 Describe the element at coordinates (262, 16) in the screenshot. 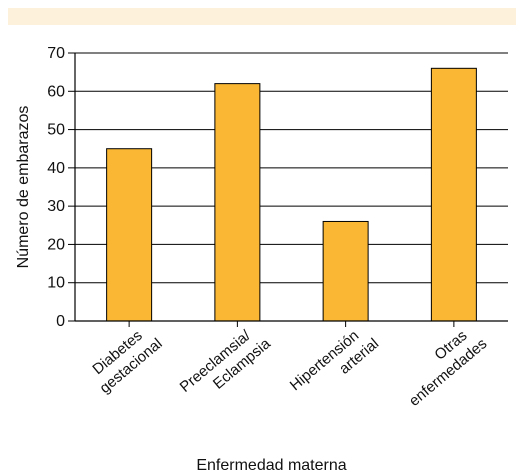

I see `header-band` at that location.